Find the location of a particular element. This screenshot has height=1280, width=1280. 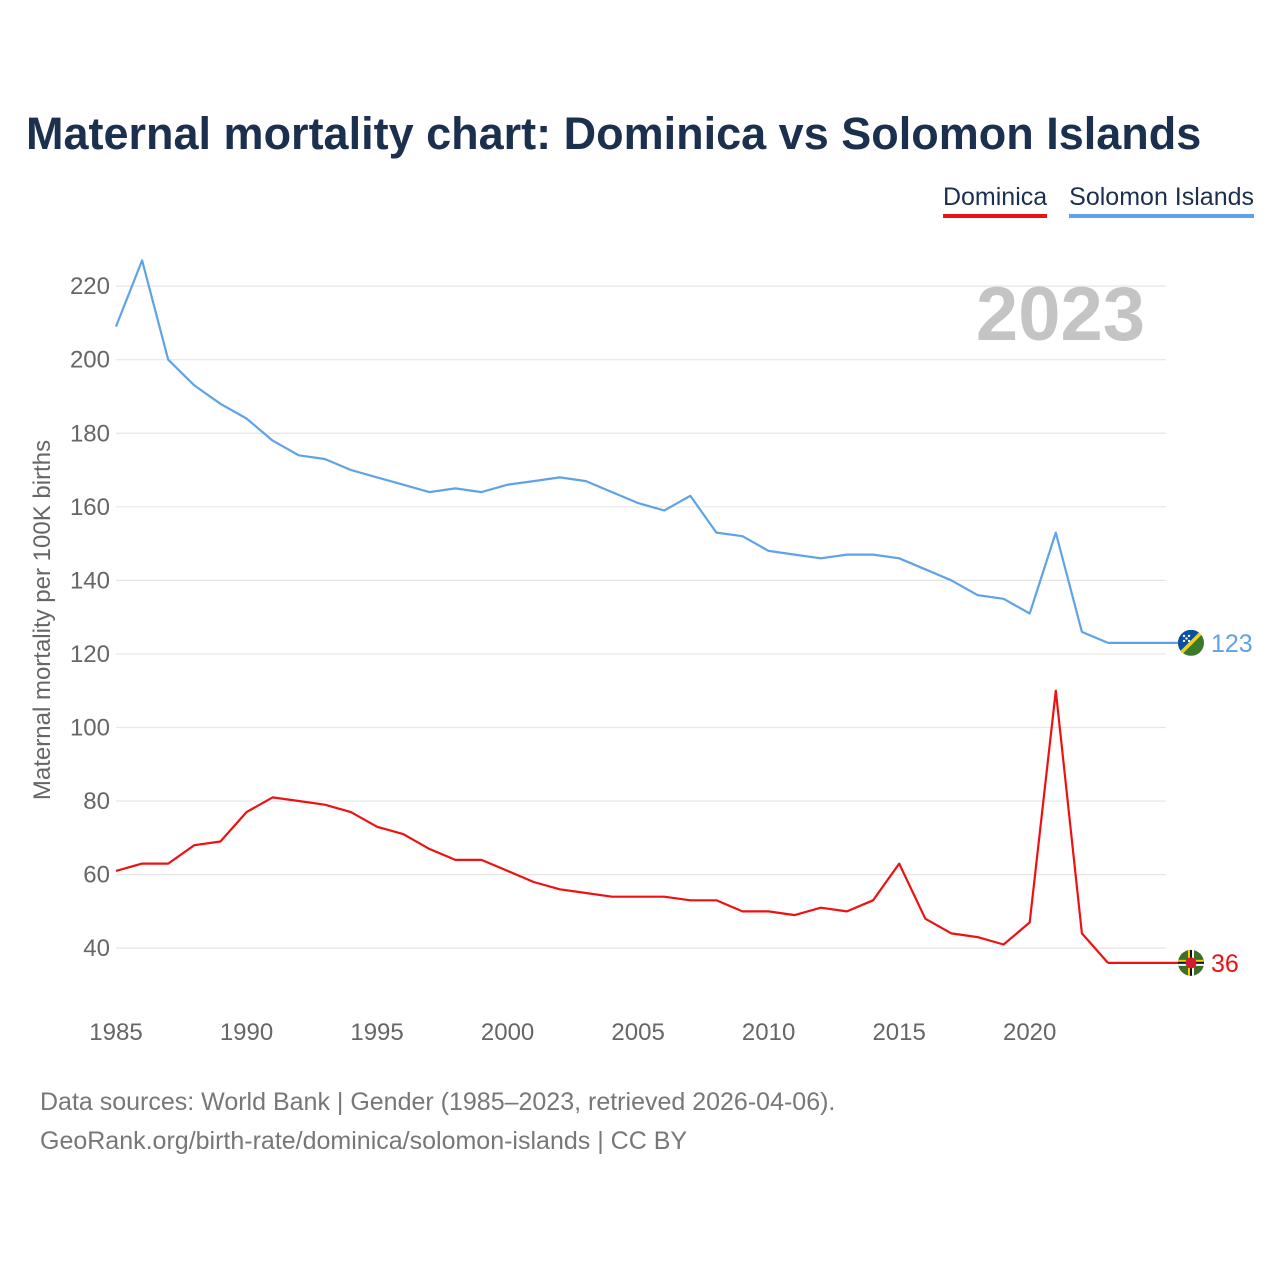

x-axis-ticks: 1985 1990 1995 2000 2005 2010 2015 2020 is located at coordinates (572, 1032).